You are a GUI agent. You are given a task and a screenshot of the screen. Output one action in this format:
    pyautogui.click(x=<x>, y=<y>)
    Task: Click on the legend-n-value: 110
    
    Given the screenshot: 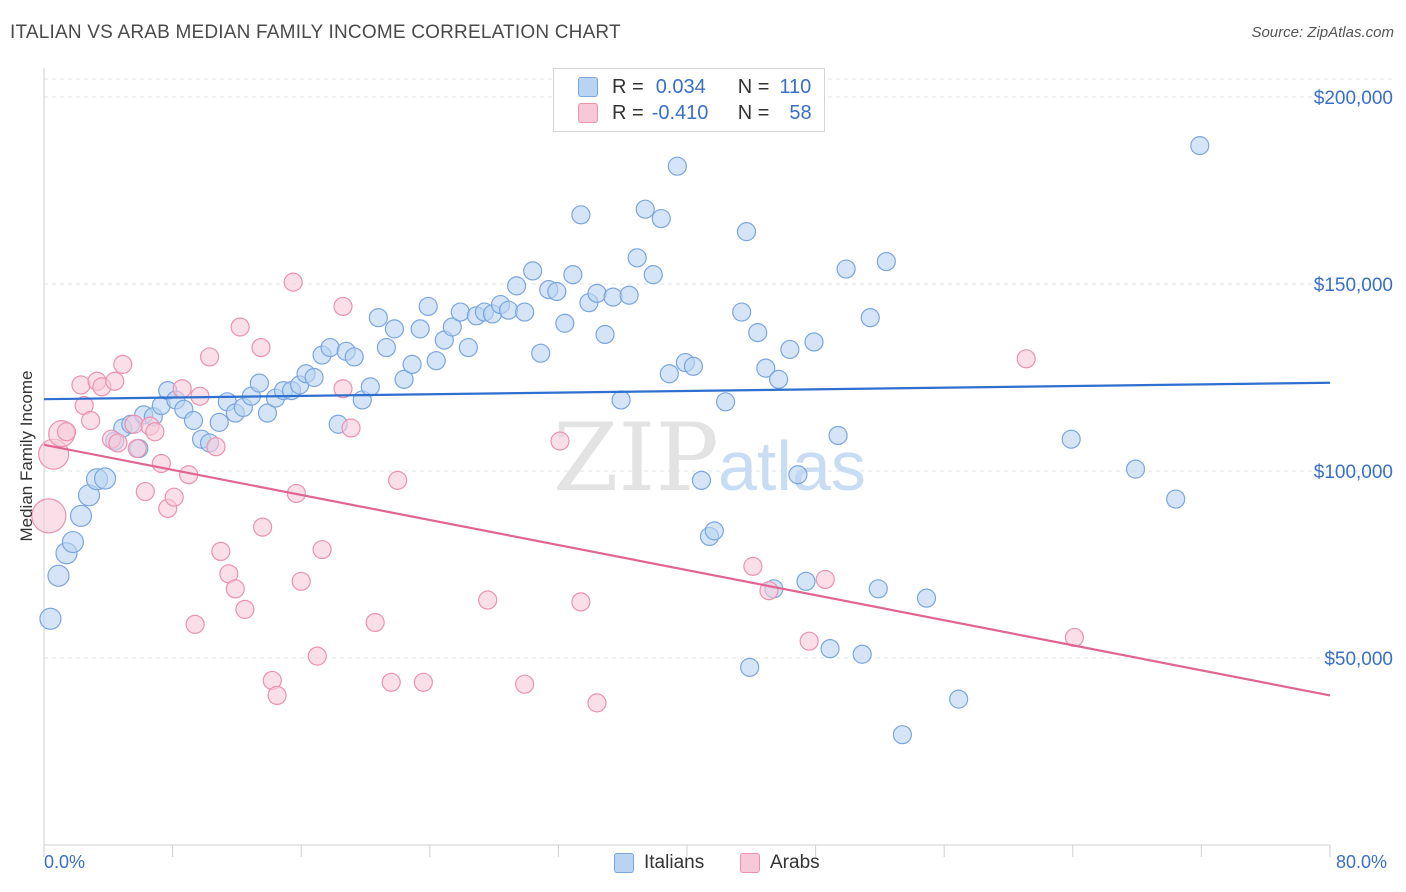 What is the action you would take?
    pyautogui.click(x=795, y=86)
    